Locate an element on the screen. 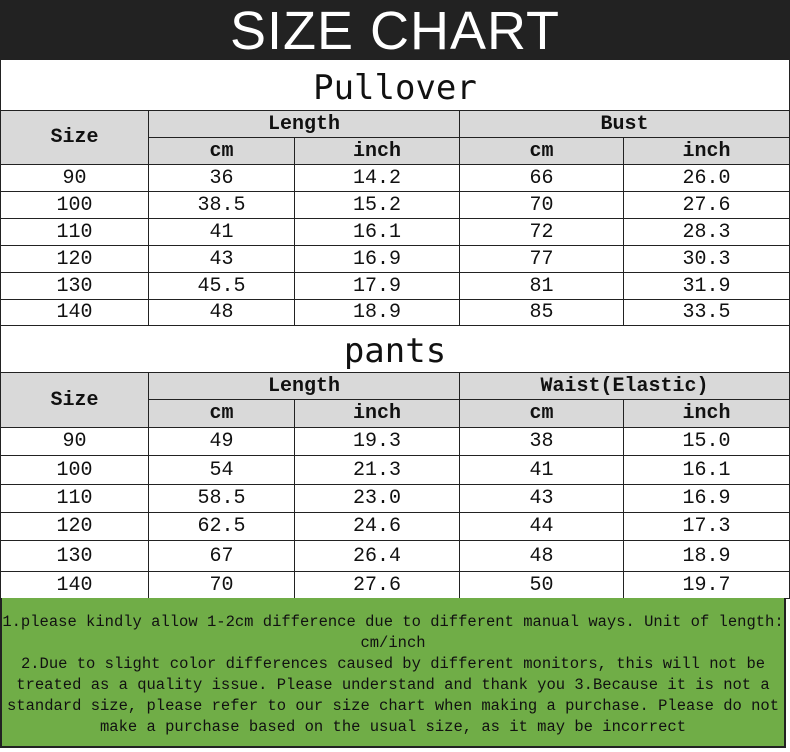 The image size is (790, 752). measure-cell: 72 is located at coordinates (542, 232).